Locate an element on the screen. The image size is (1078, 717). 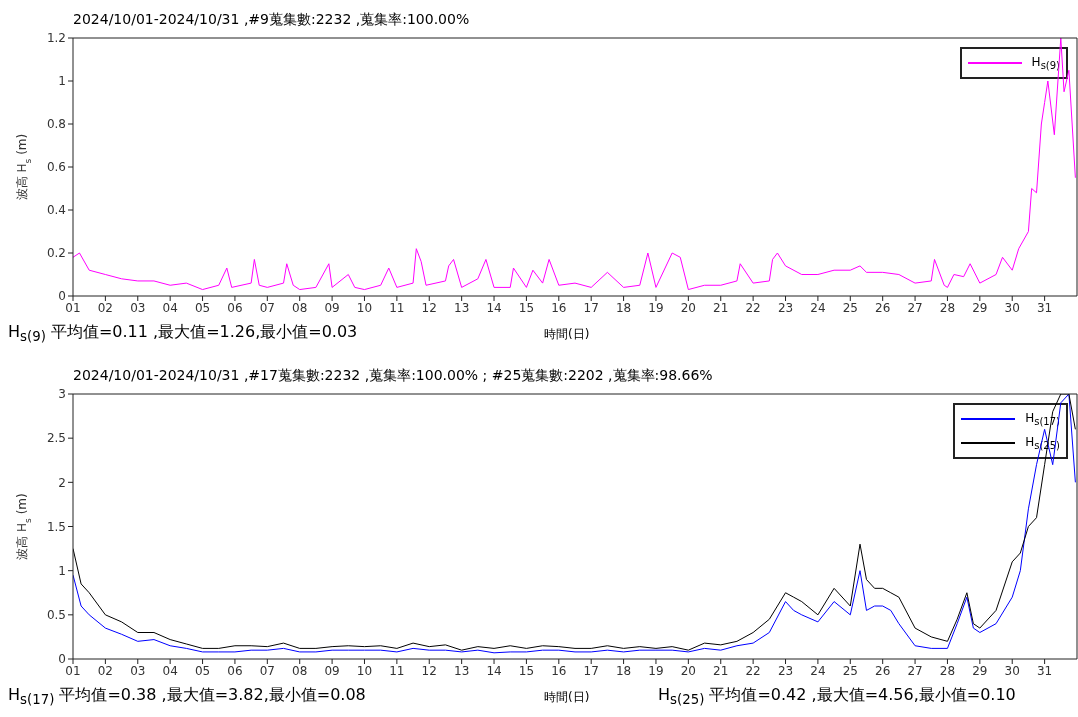
legend-label: H$_{s(9)}$ is located at coordinates (1045, 63).